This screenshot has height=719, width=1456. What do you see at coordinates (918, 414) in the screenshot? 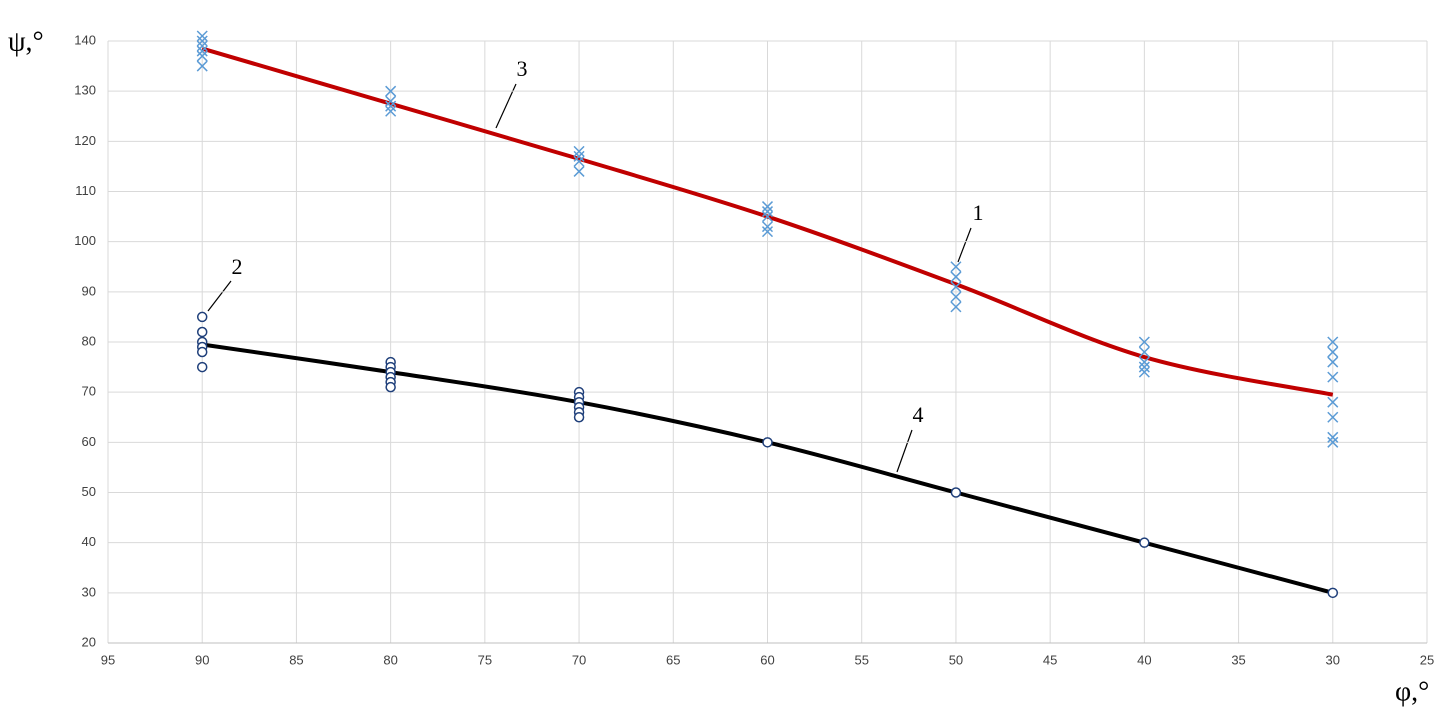
I see `series-label: 4` at bounding box center [918, 414].